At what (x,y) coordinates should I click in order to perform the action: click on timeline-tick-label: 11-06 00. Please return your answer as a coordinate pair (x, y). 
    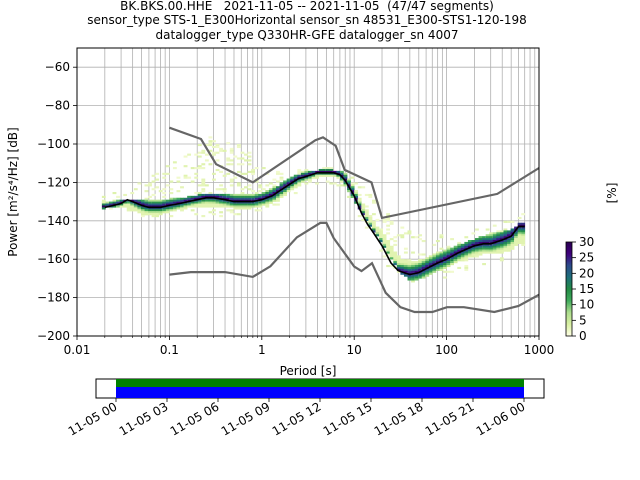
    Looking at the image, I should click on (501, 418).